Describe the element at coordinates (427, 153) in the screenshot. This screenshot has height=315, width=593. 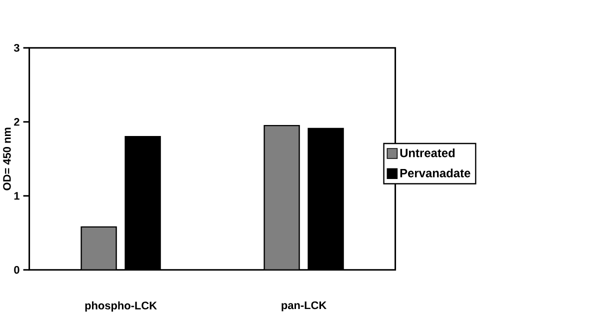
I see `legend-label: Untreated` at that location.